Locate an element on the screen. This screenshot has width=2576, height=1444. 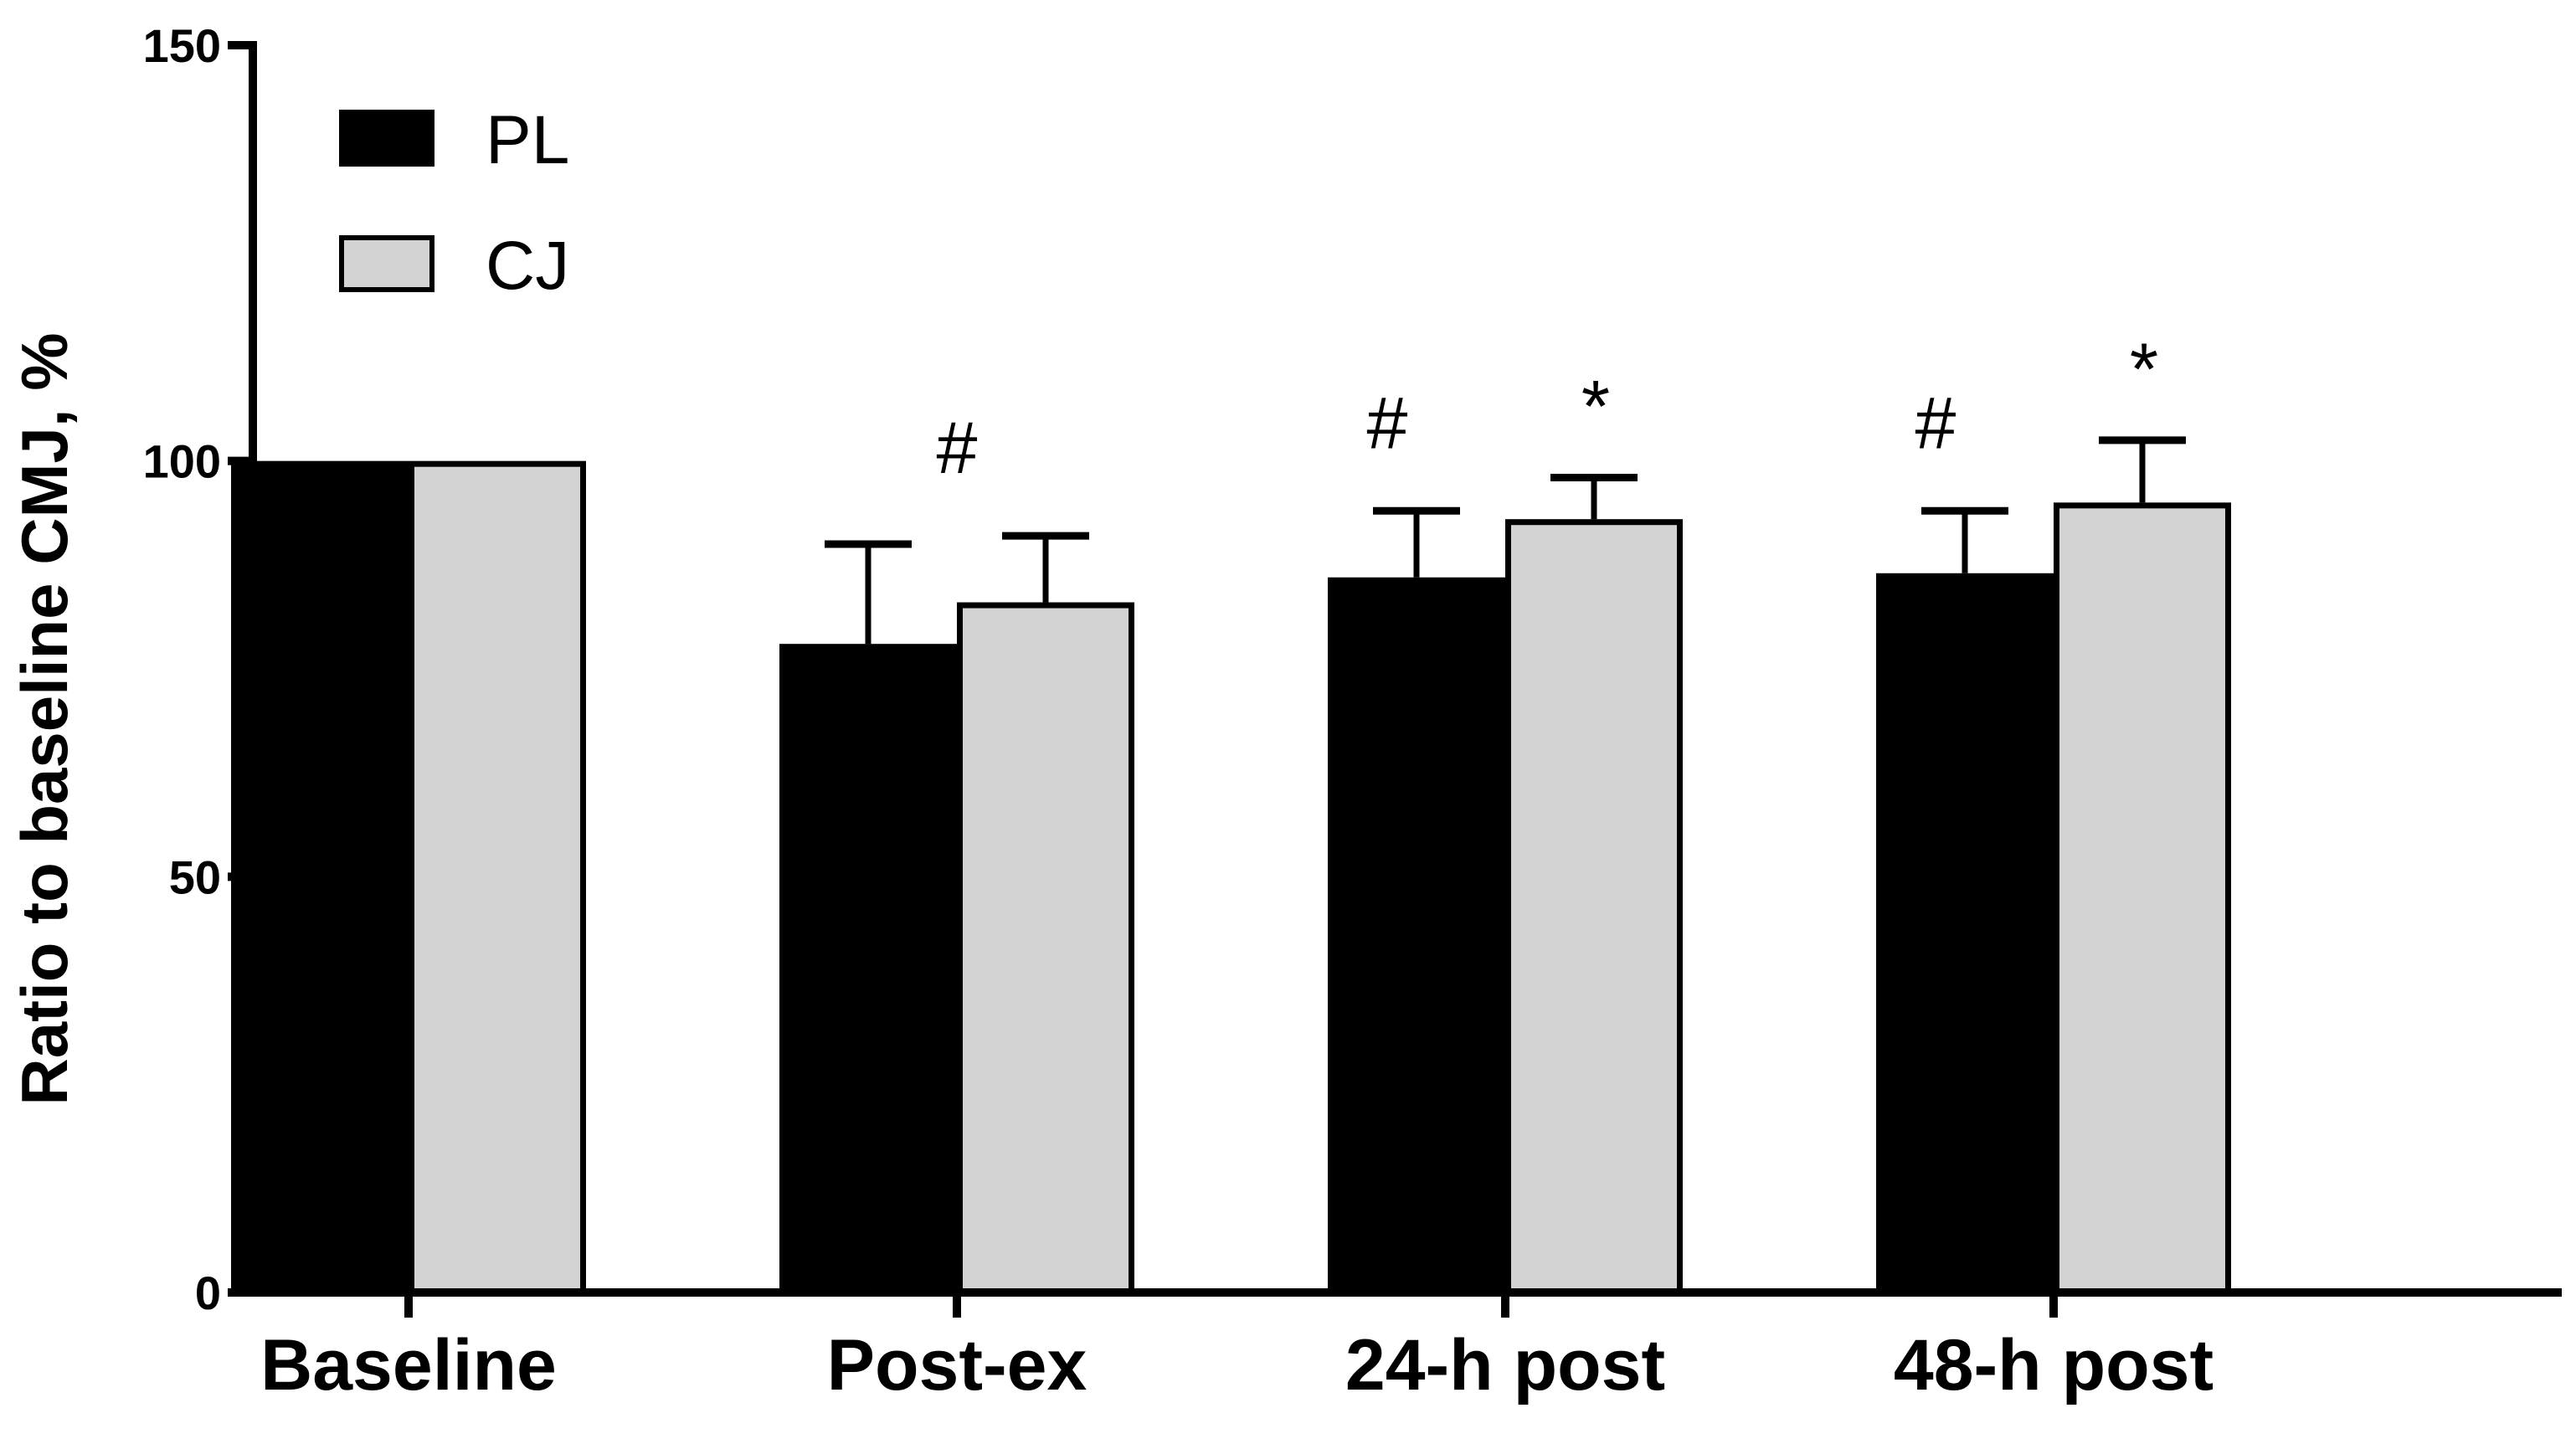
legend-label-cj: CJ is located at coordinates (528, 266).